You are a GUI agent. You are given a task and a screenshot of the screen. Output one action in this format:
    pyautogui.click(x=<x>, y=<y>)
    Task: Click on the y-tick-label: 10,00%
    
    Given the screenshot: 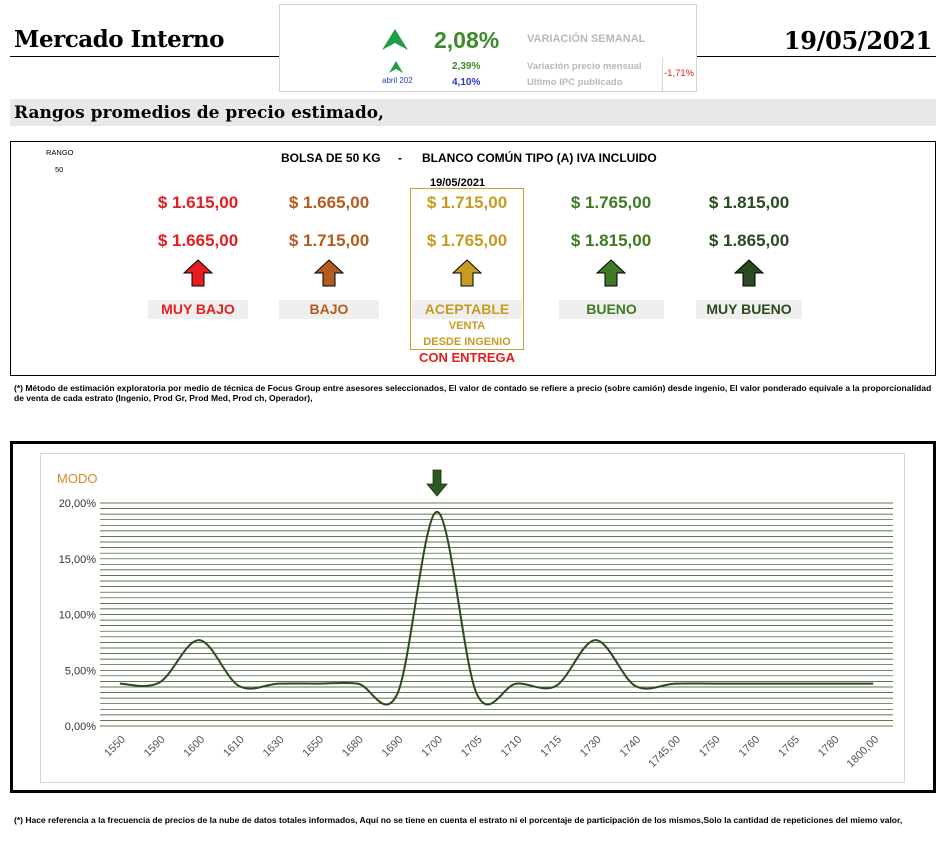 What is the action you would take?
    pyautogui.click(x=78, y=616)
    